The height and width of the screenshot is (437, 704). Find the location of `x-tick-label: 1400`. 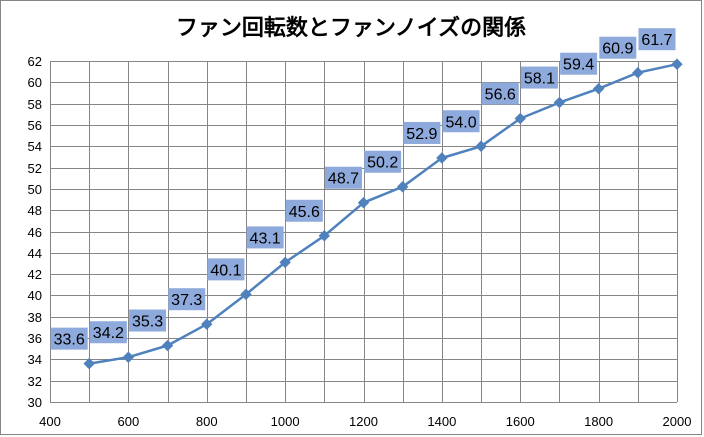

x-tick-label: 1400 is located at coordinates (441, 421).